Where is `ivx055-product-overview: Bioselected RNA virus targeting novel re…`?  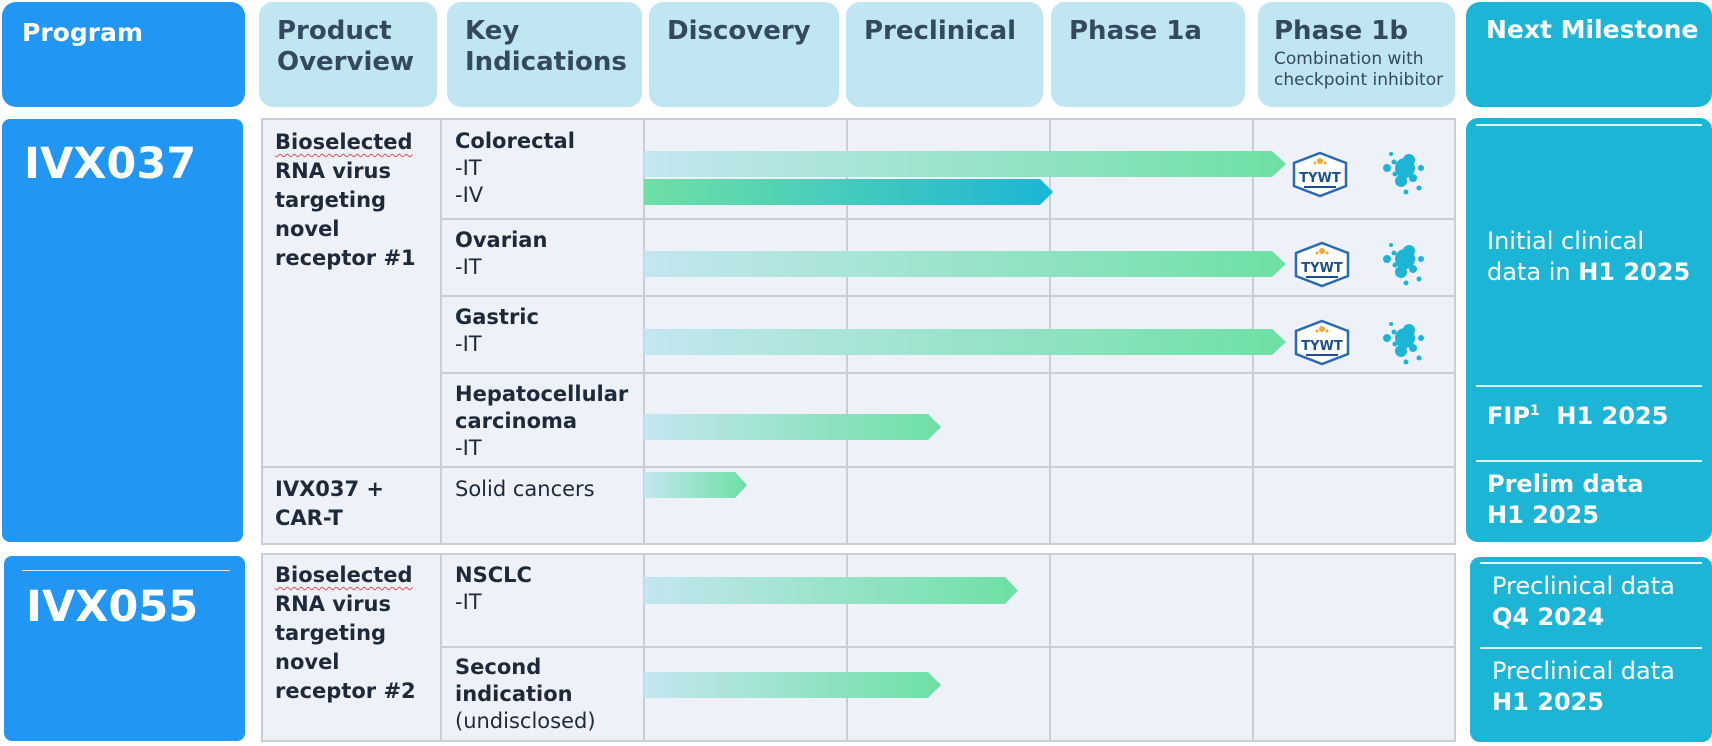
ivx055-product-overview: Bioselected RNA virus targeting novel re… is located at coordinates (345, 633).